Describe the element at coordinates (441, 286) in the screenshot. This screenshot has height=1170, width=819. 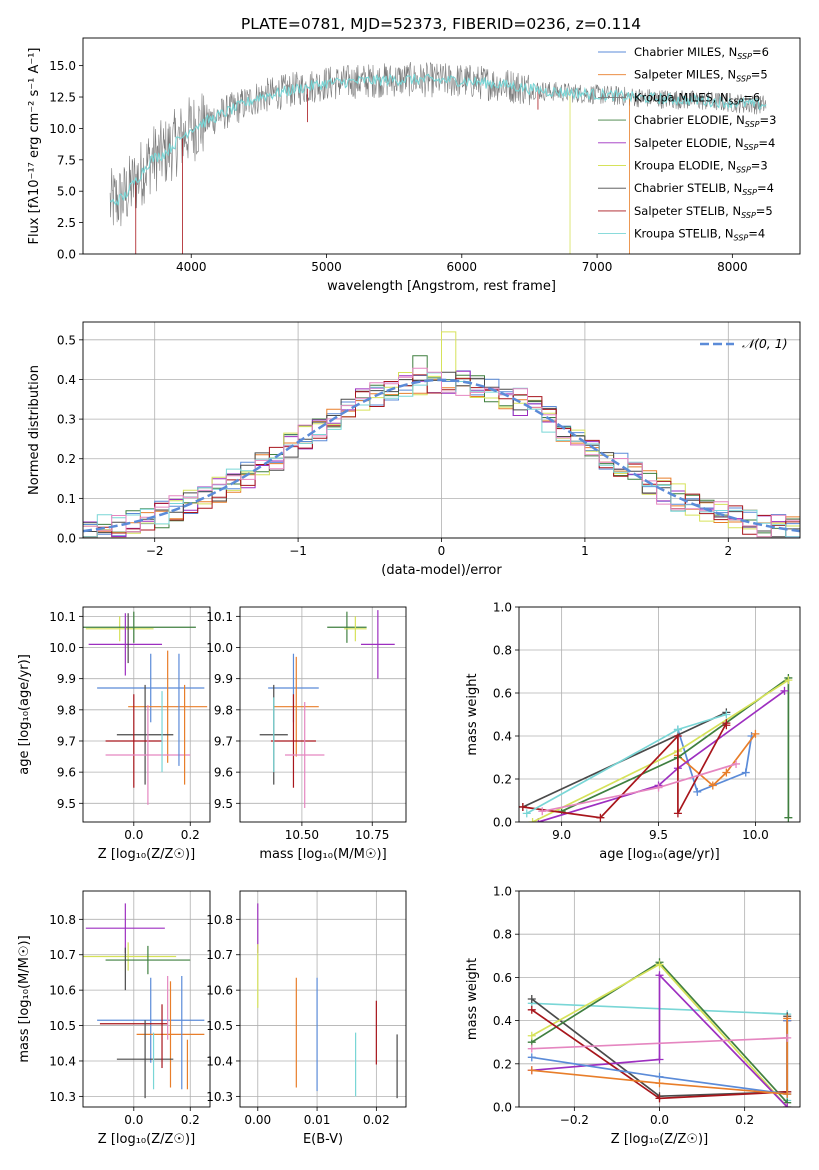
I see `x-axis-label: wavelength [Angstrom, rest frame]` at that location.